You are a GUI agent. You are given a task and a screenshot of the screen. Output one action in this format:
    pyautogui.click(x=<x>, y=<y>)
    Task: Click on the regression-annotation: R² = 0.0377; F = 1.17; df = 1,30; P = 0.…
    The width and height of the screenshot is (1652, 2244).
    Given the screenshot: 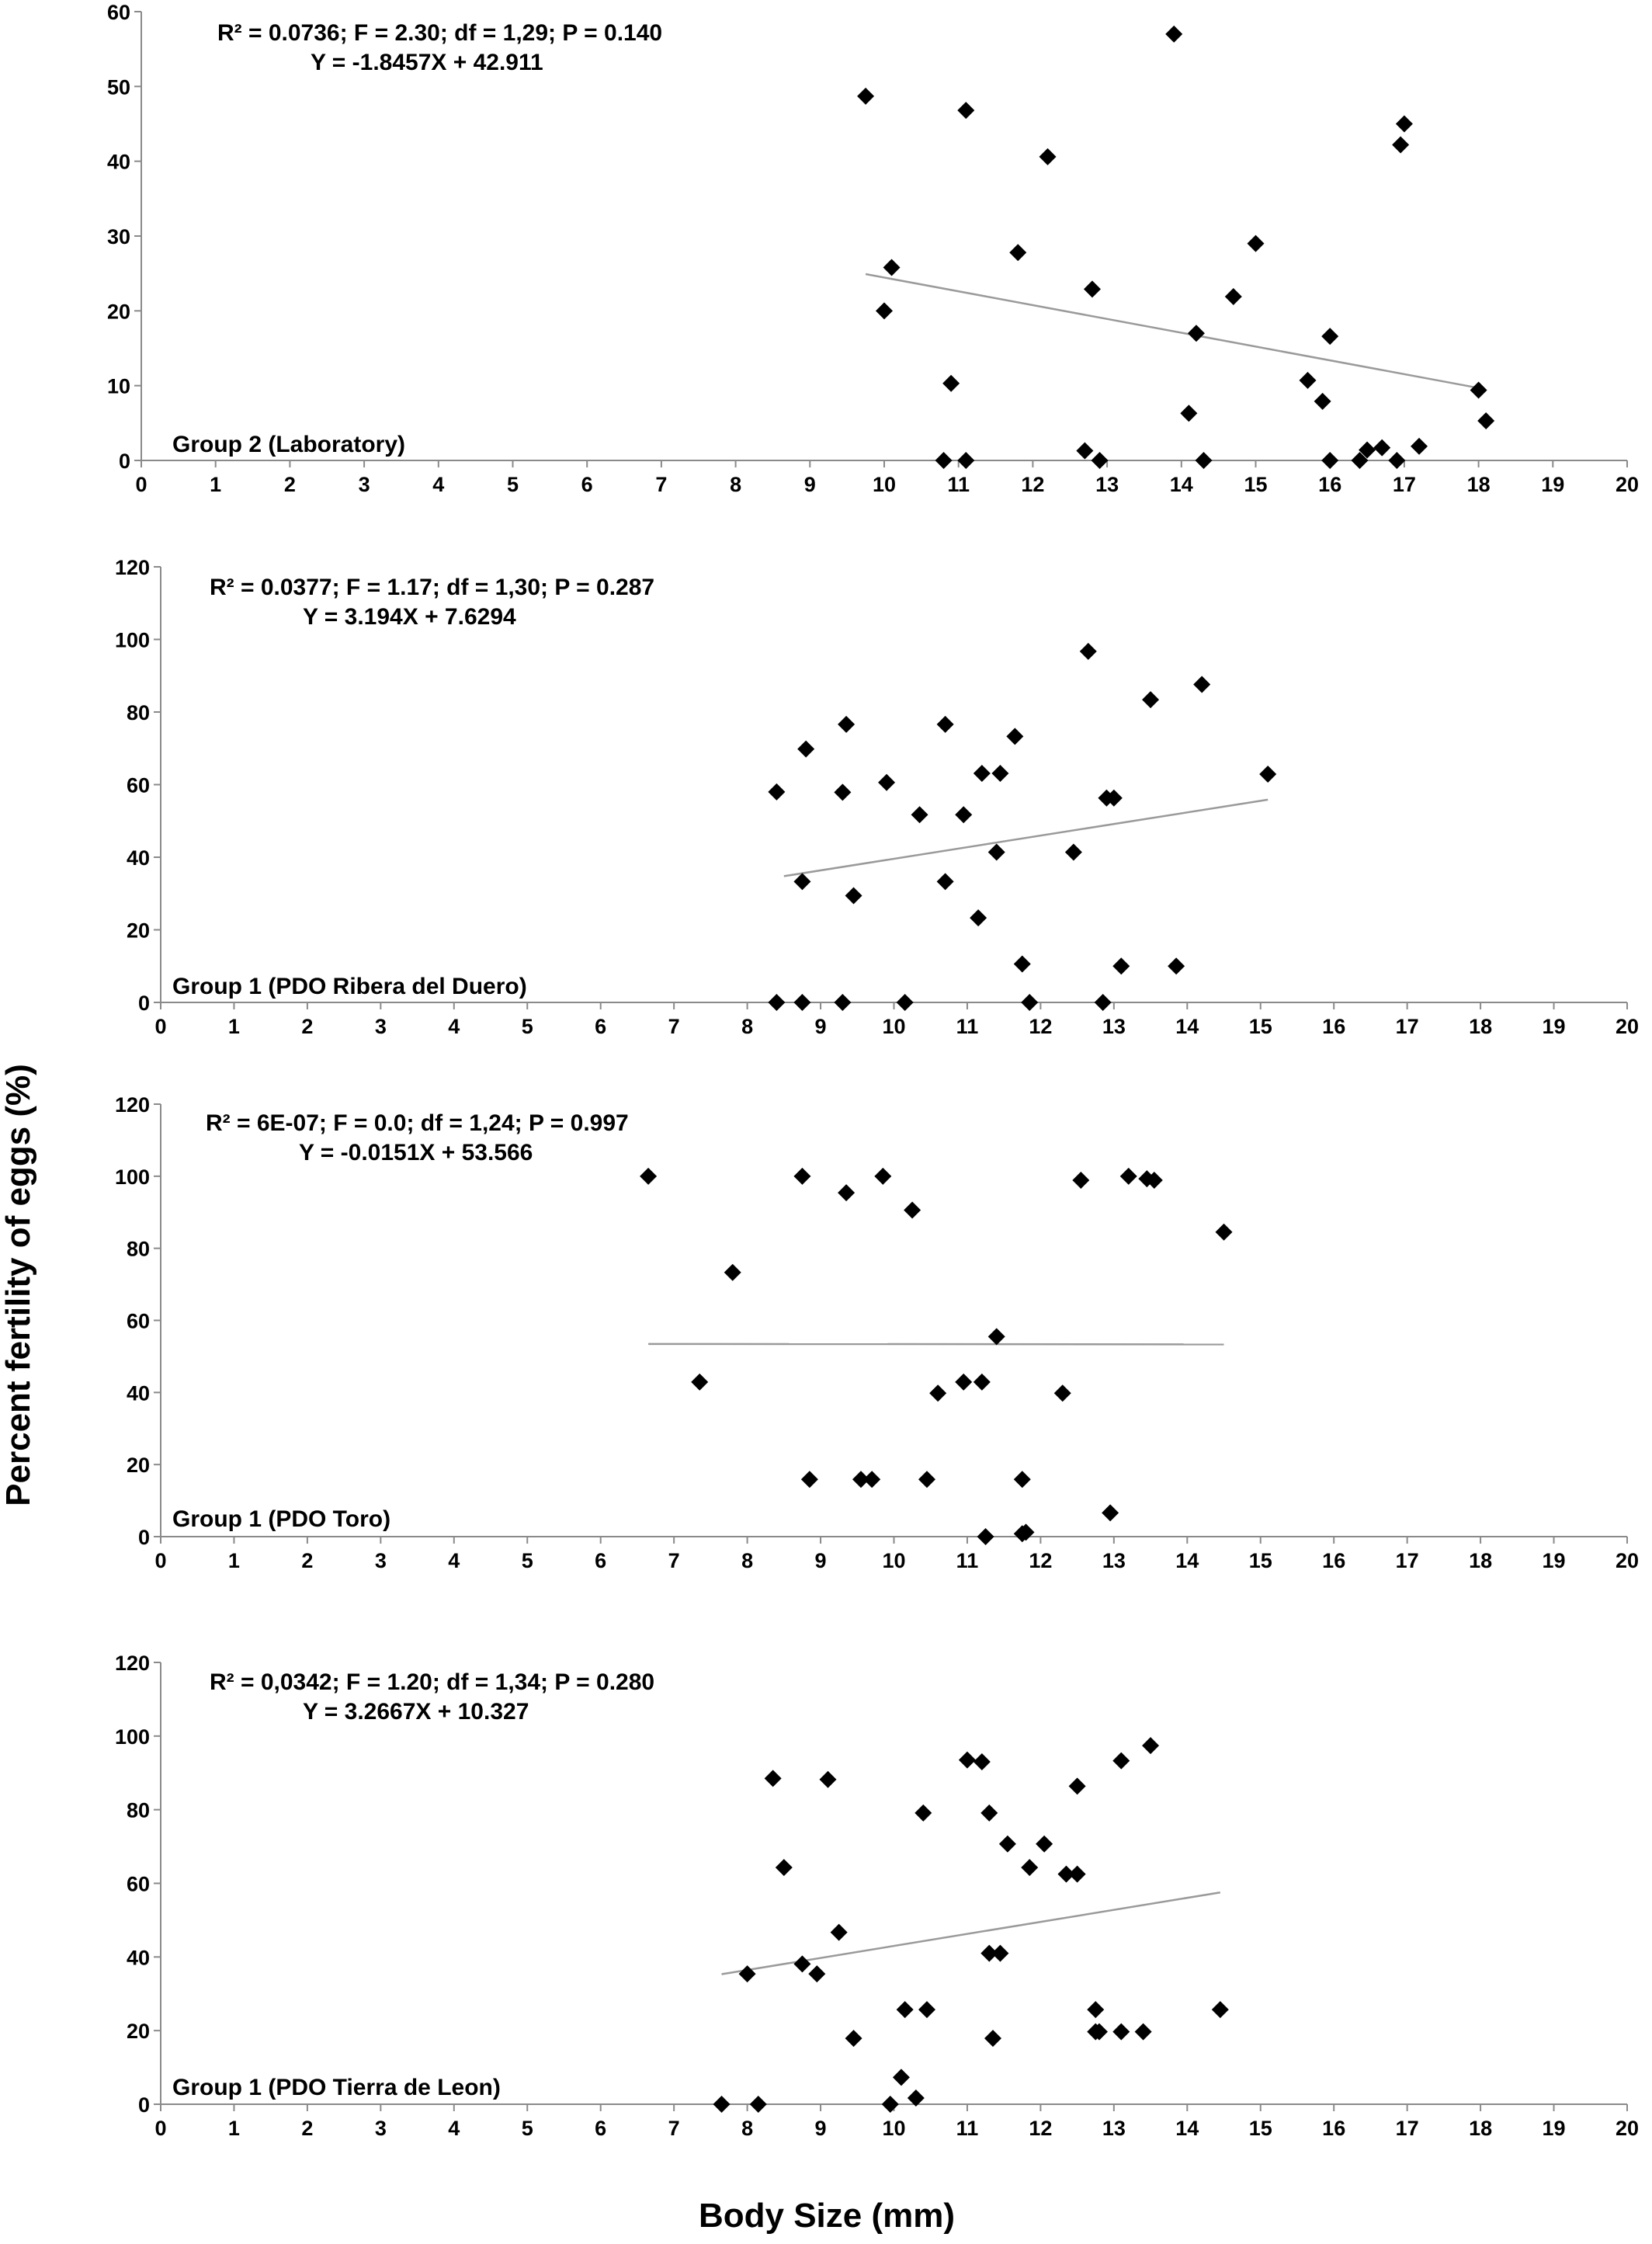 What is the action you would take?
    pyautogui.click(x=432, y=587)
    